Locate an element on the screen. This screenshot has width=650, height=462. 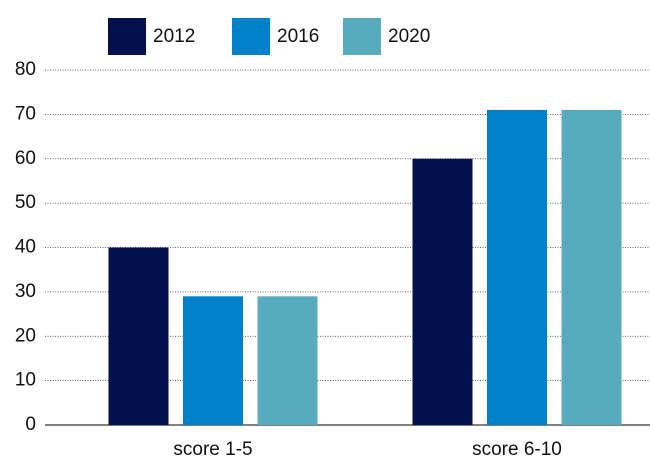
x-tick-label: score 1-5 is located at coordinates (212, 449).